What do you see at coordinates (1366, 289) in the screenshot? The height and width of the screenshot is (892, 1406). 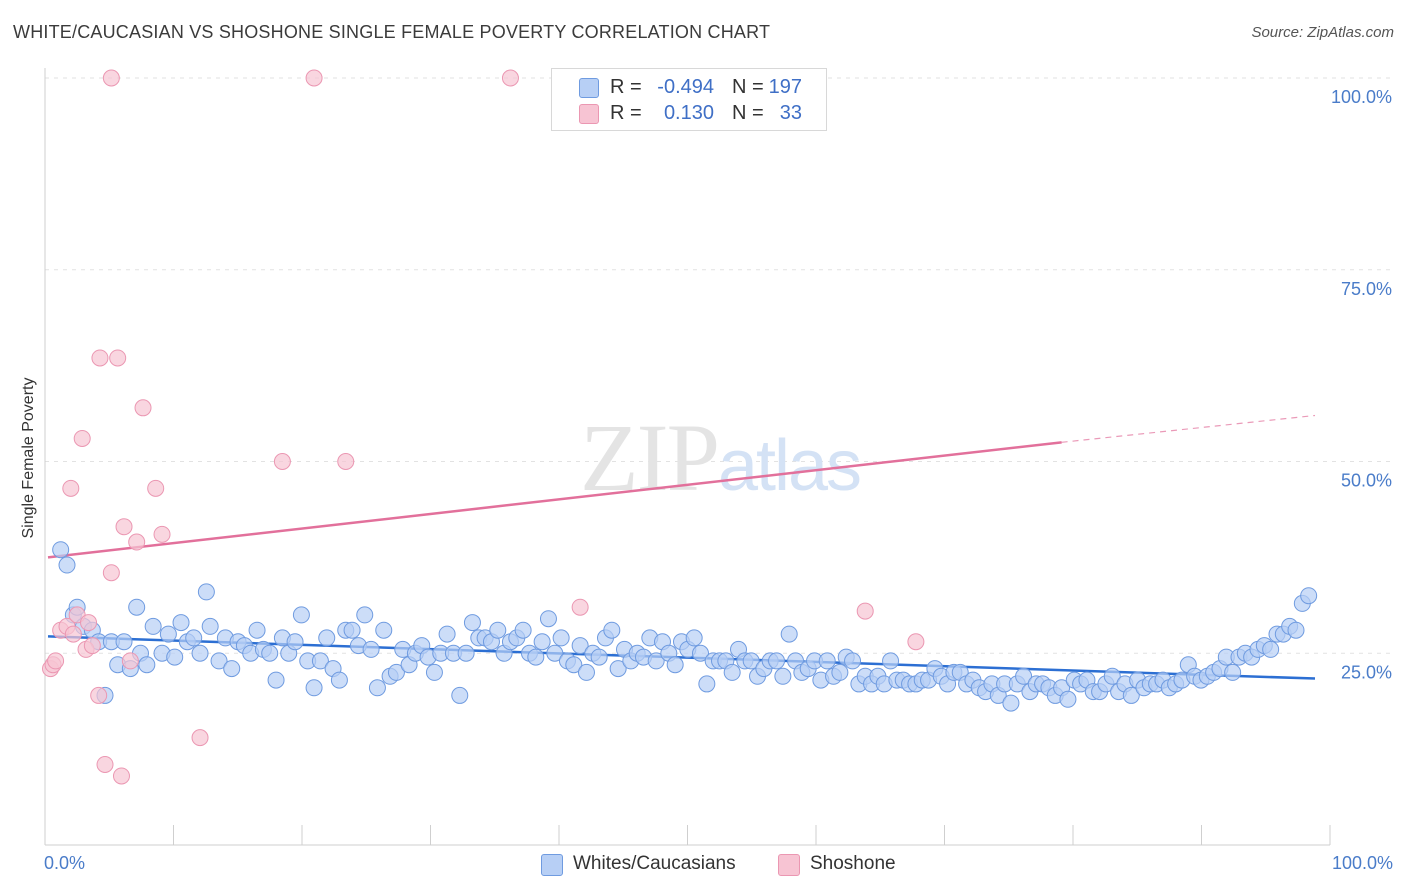 I see `y-tick-label: 75.0%` at bounding box center [1366, 289].